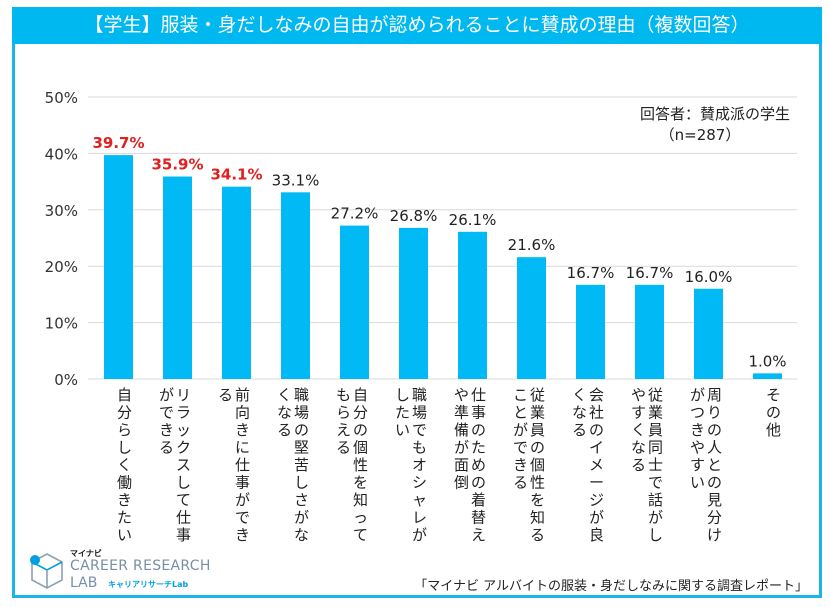  I want to click on value-label: 35.9%, so click(177, 165).